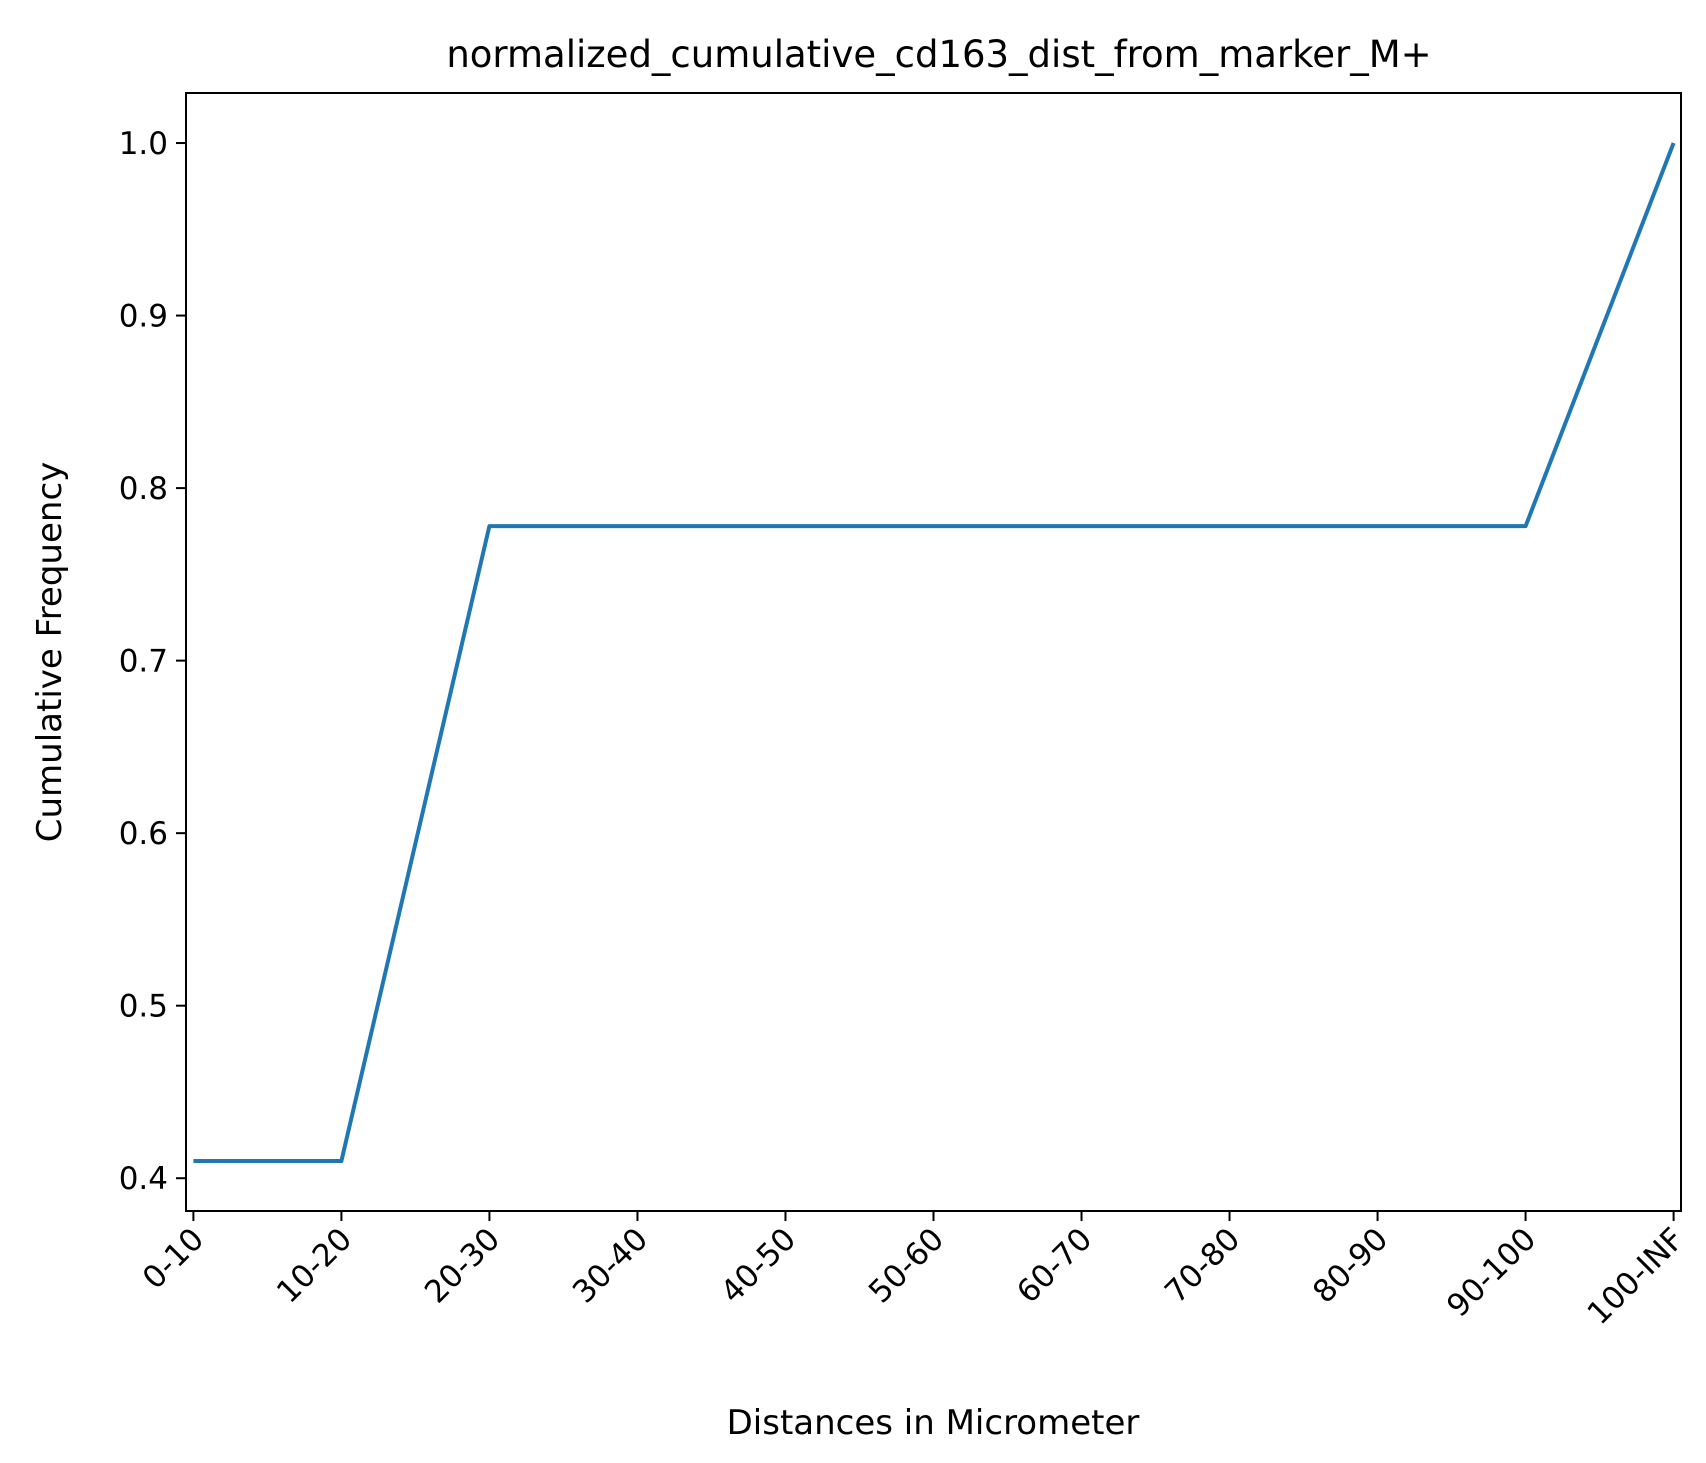 The width and height of the screenshot is (1706, 1463). What do you see at coordinates (143, 144) in the screenshot?
I see `y-tick-label: 1.0` at bounding box center [143, 144].